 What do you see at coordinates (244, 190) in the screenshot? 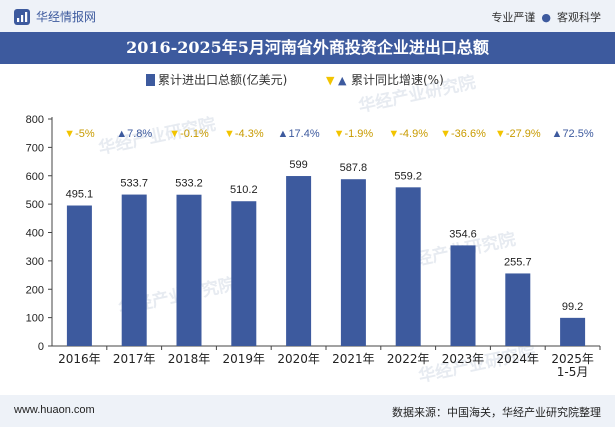
I see `bar-value-label: 510.2` at bounding box center [244, 190].